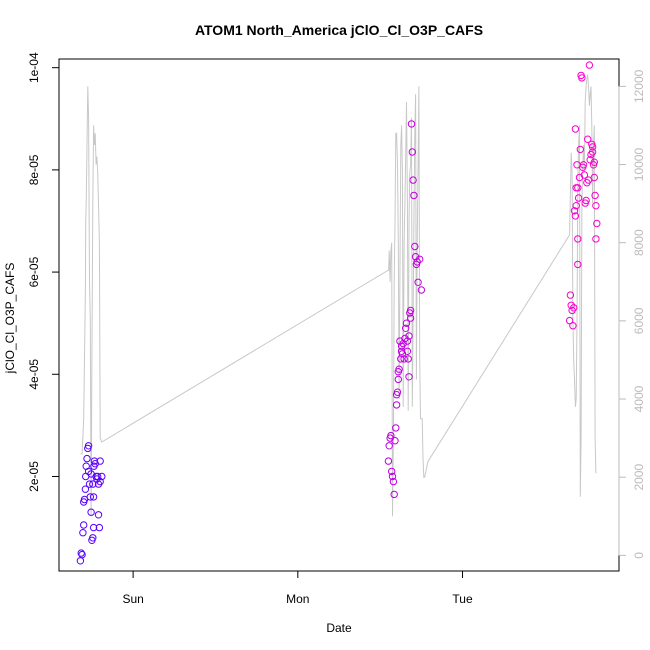 The image size is (650, 650). What do you see at coordinates (639, 398) in the screenshot?
I see `y-right-tick-label: 4000` at bounding box center [639, 398].